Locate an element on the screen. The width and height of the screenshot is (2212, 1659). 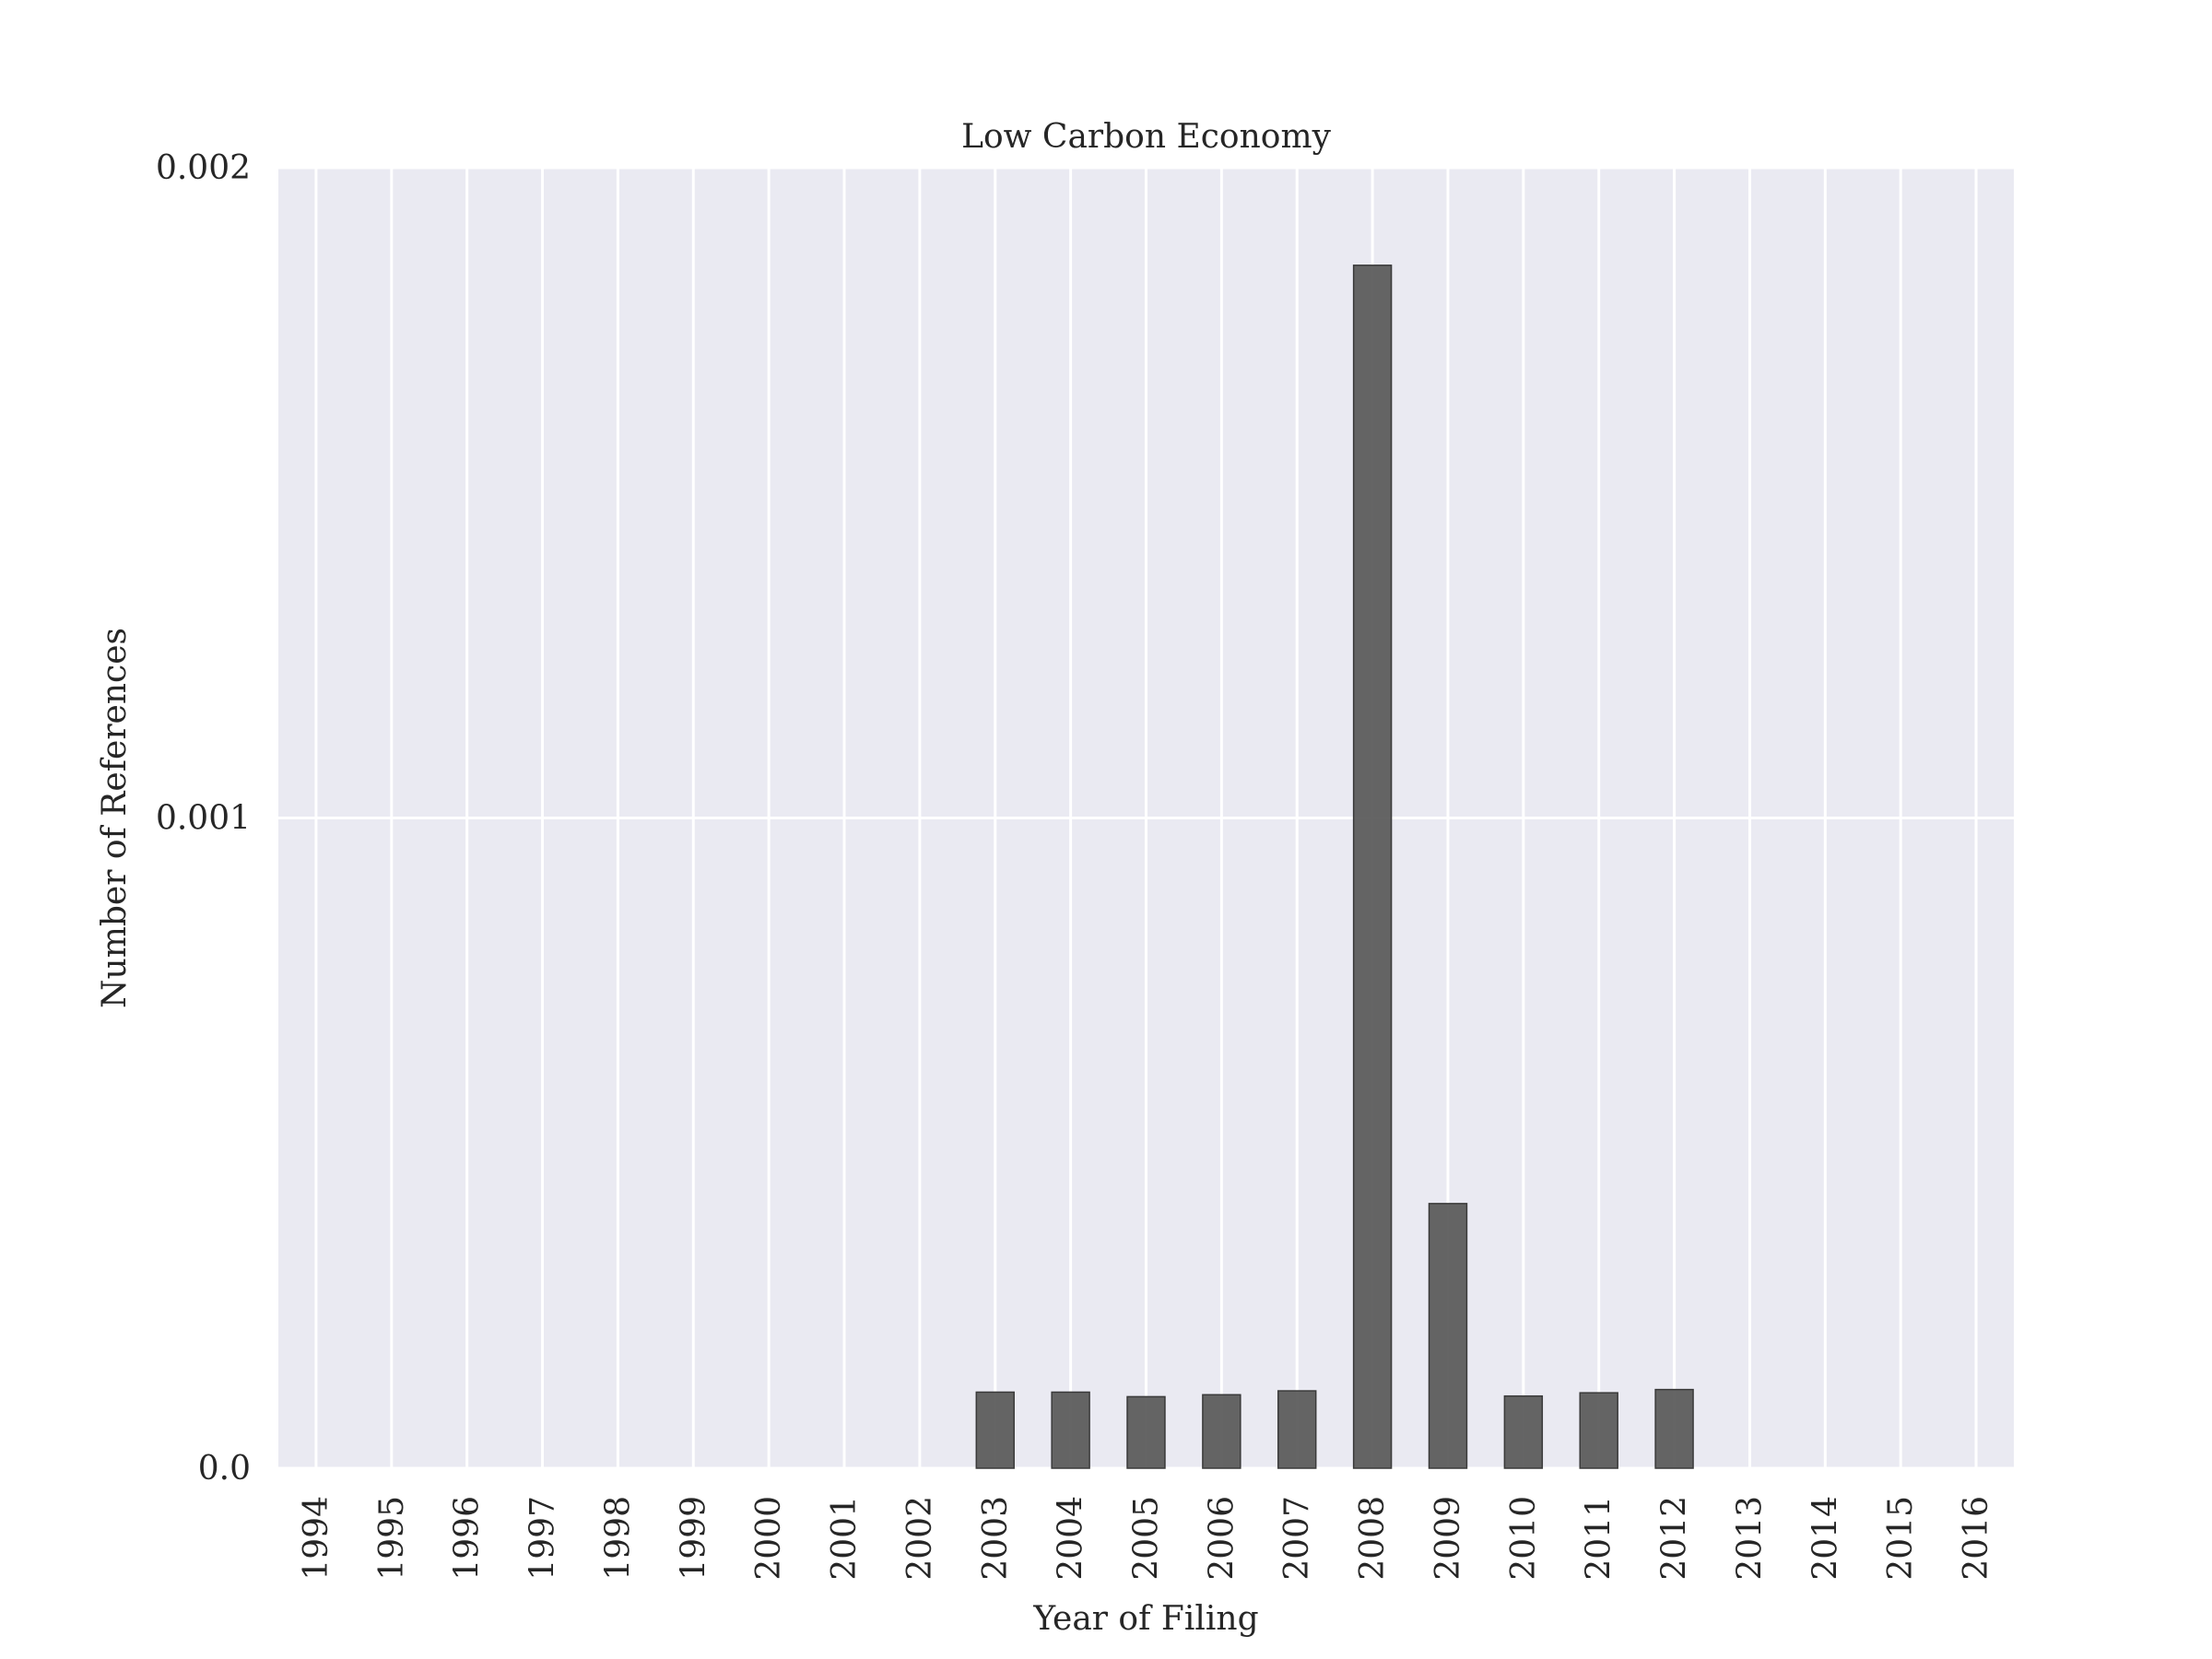
y-tick-label: 0.002 is located at coordinates (203, 168).